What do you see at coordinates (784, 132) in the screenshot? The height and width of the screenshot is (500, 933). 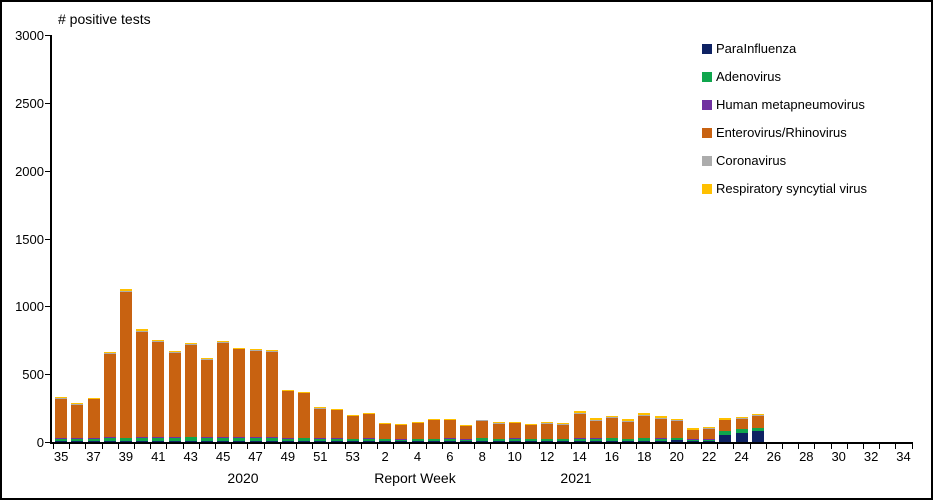 I see `legend-item-entero_rhino: Enterovirus/Rhinovirus` at bounding box center [784, 132].